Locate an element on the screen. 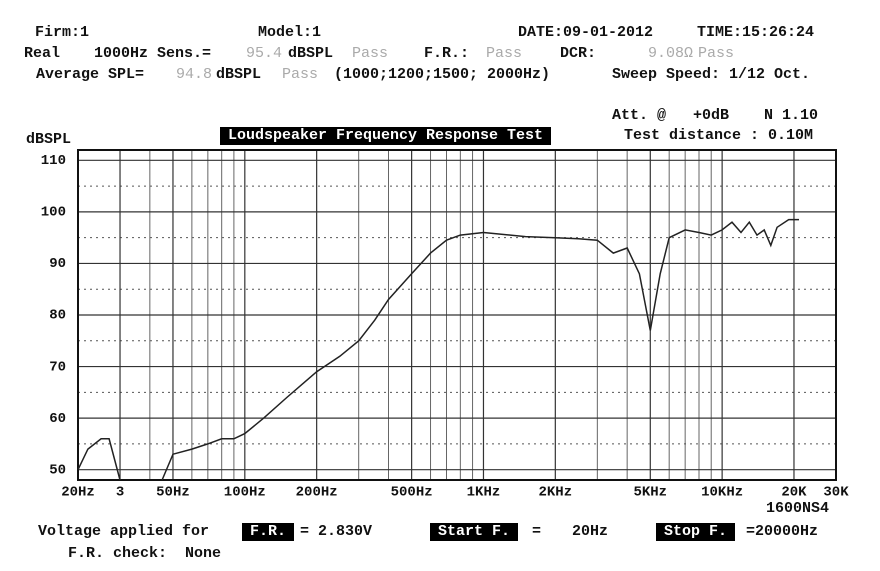 The height and width of the screenshot is (571, 880). x-tick-label: 2KHz is located at coordinates (556, 493).